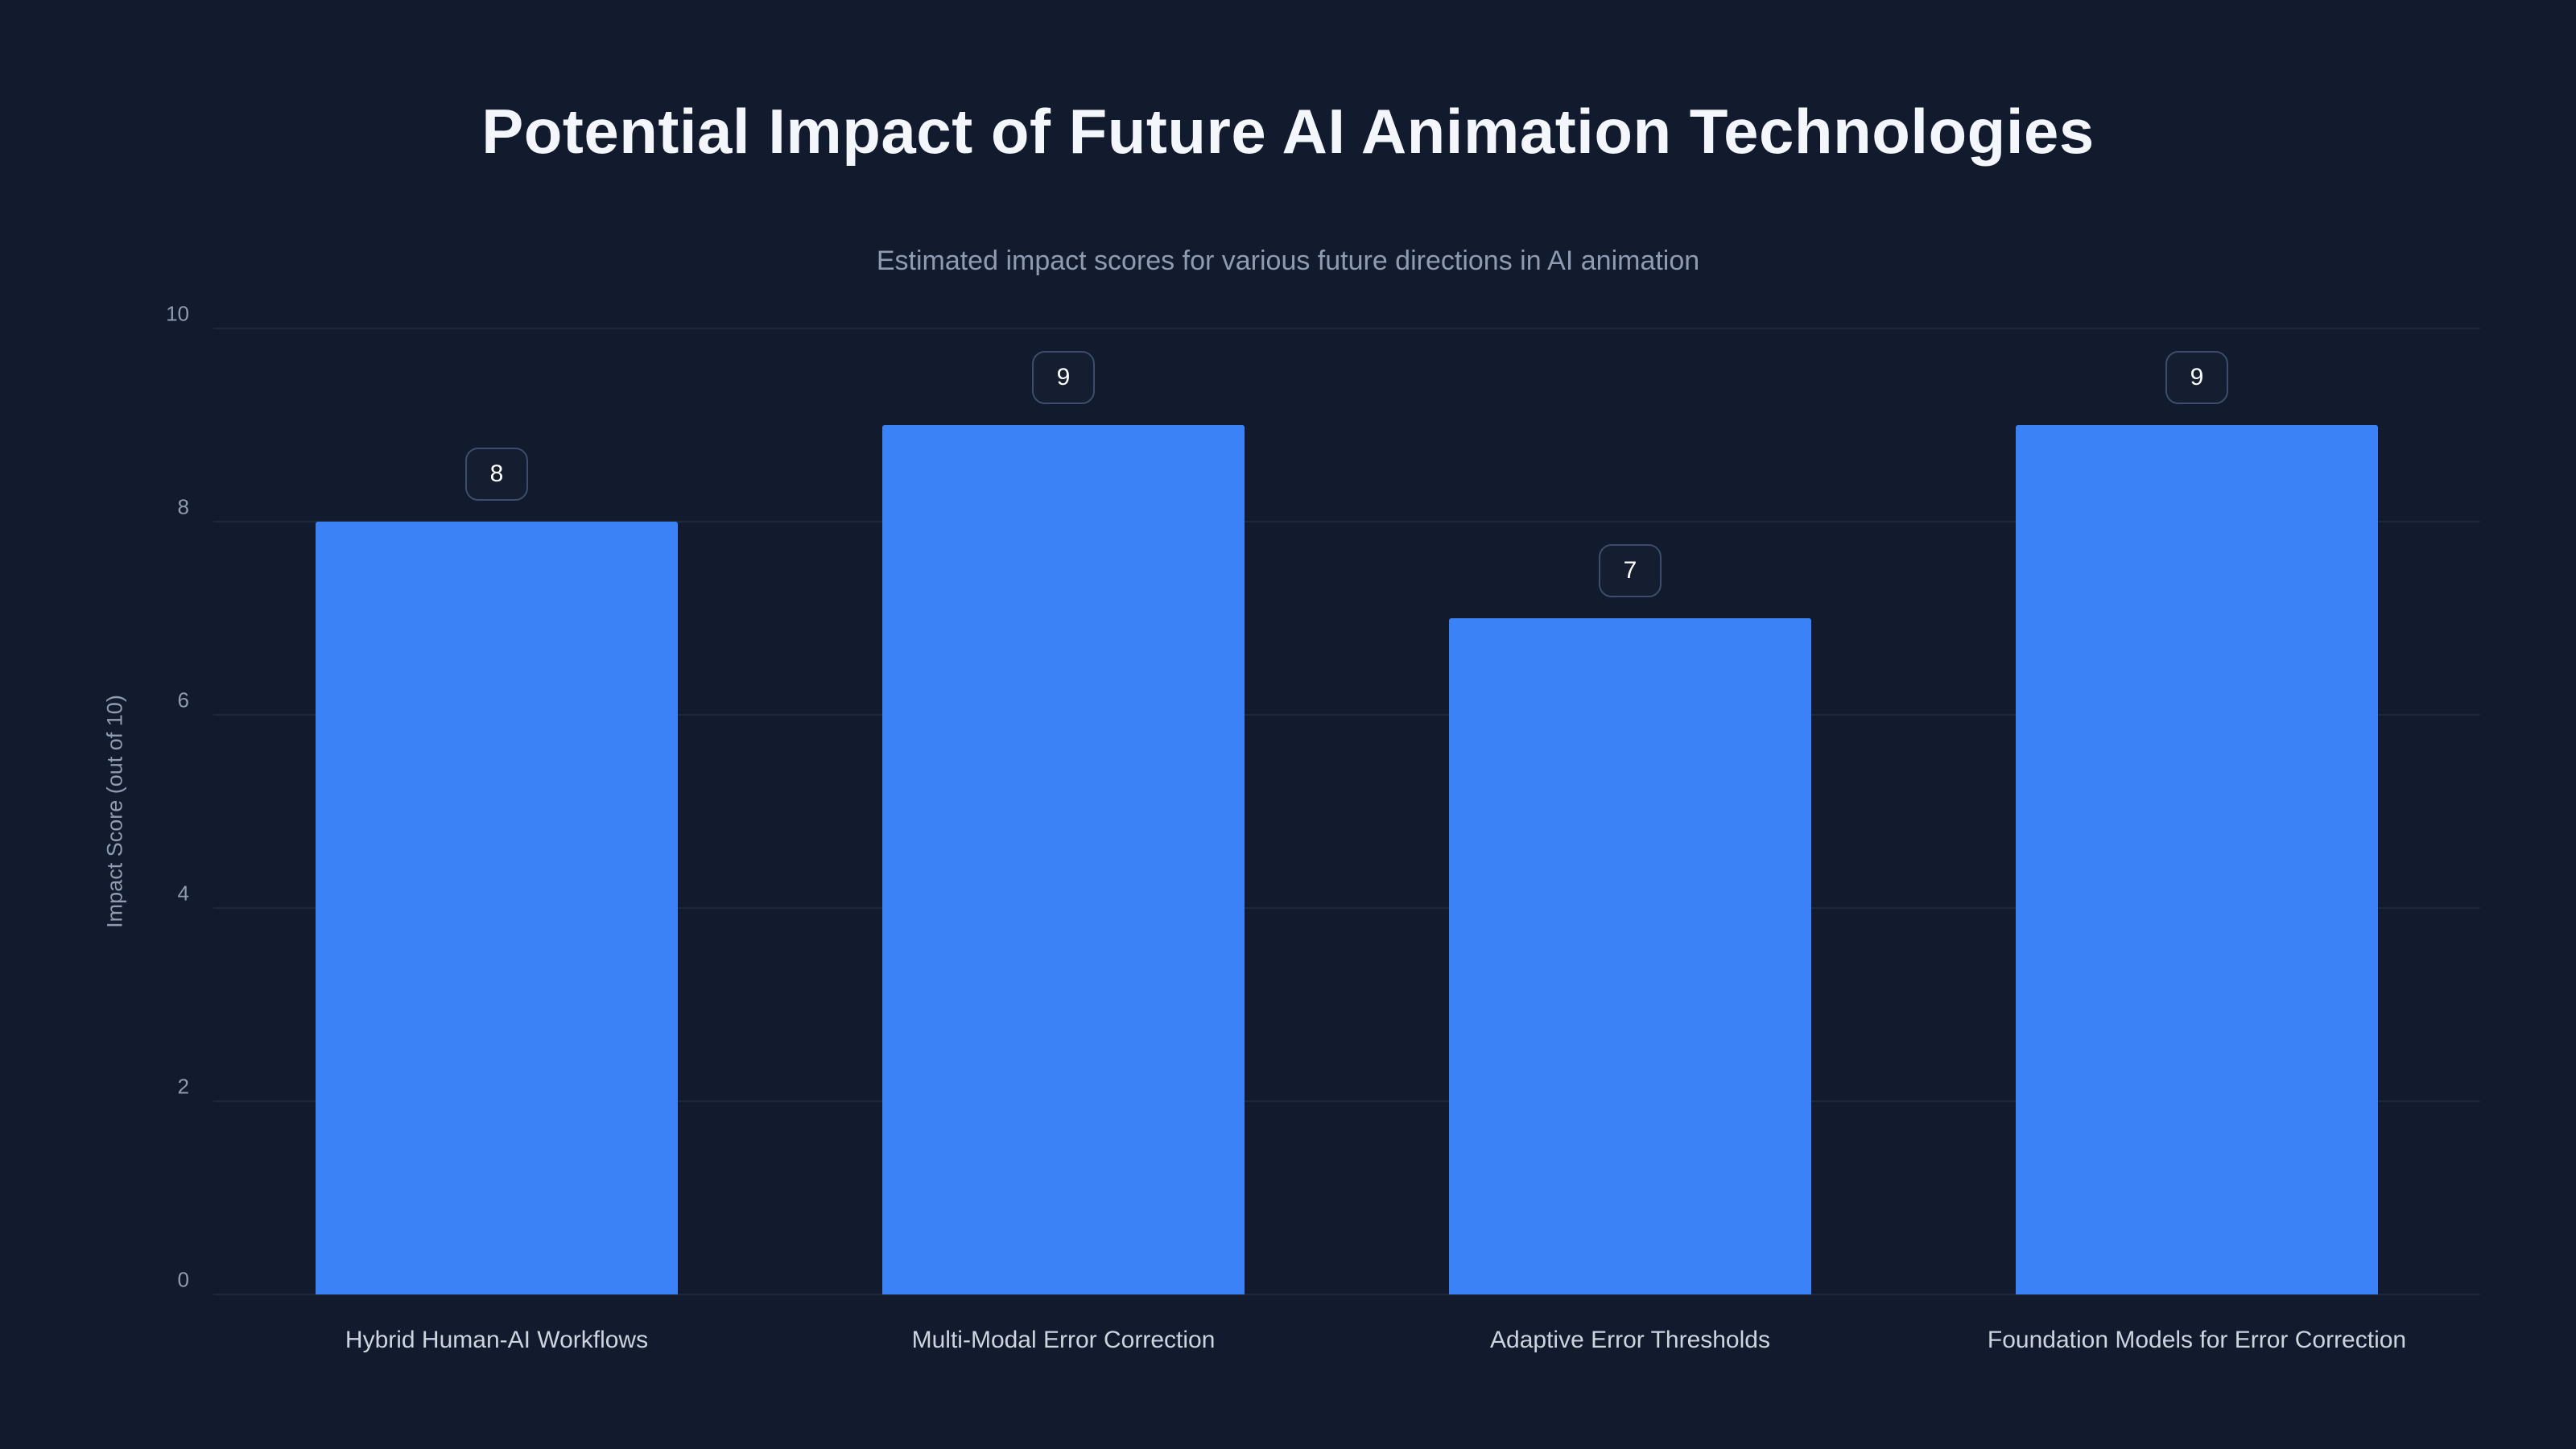 This screenshot has width=2576, height=1449. What do you see at coordinates (183, 699) in the screenshot?
I see `y-tick-label: 6` at bounding box center [183, 699].